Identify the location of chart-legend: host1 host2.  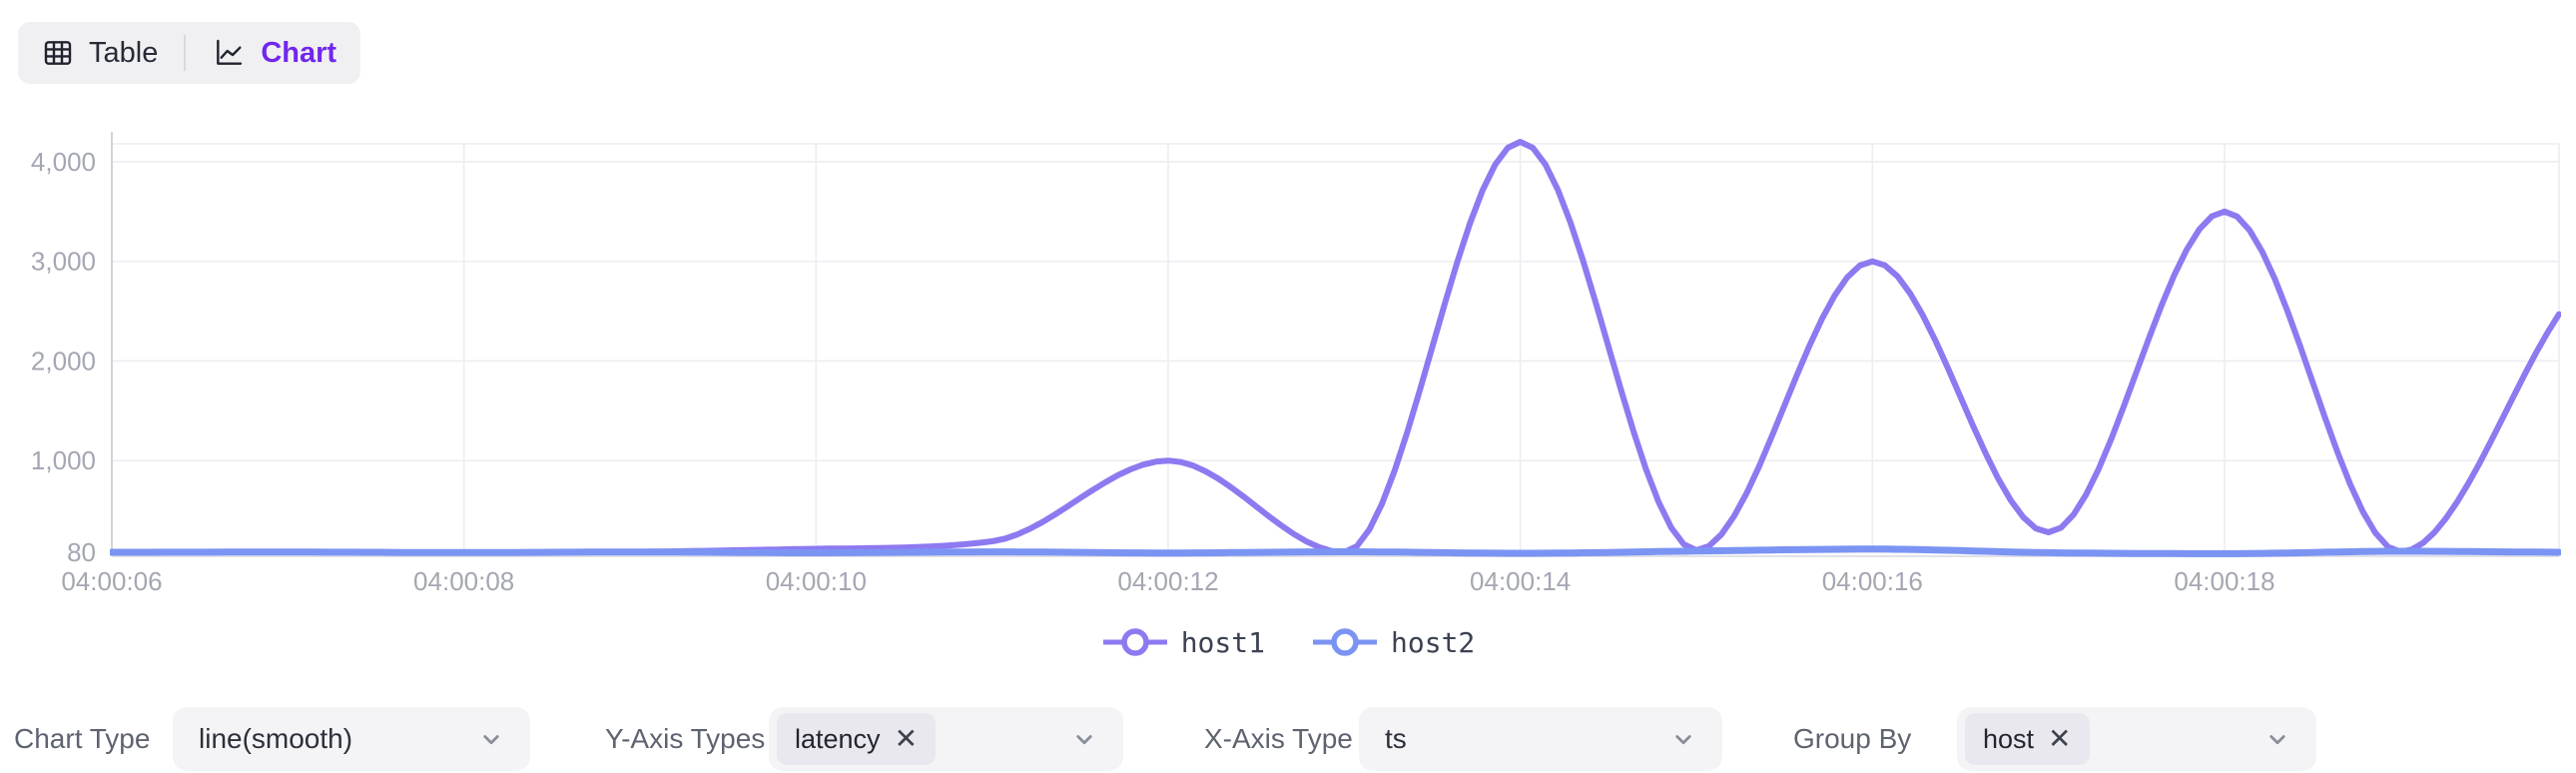
(1288, 642).